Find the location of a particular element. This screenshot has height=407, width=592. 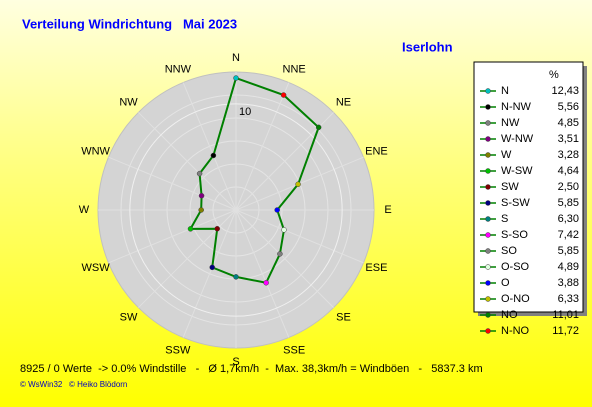

legend-label: N-NW is located at coordinates (516, 107).